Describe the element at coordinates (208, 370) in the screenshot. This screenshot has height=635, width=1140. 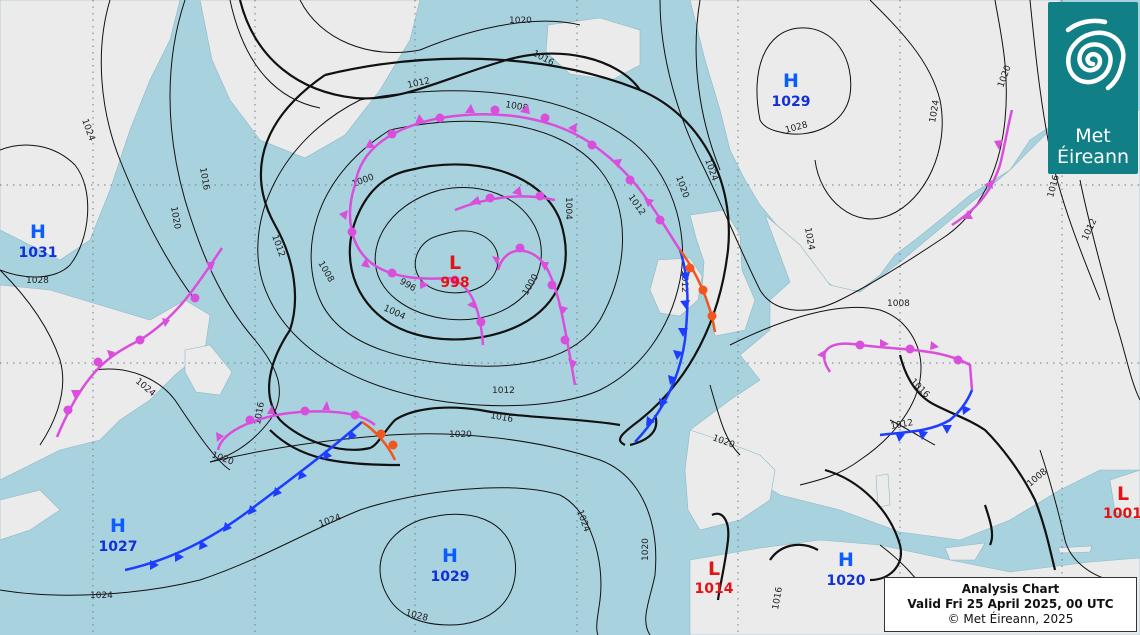
I see `newfoundland` at that location.